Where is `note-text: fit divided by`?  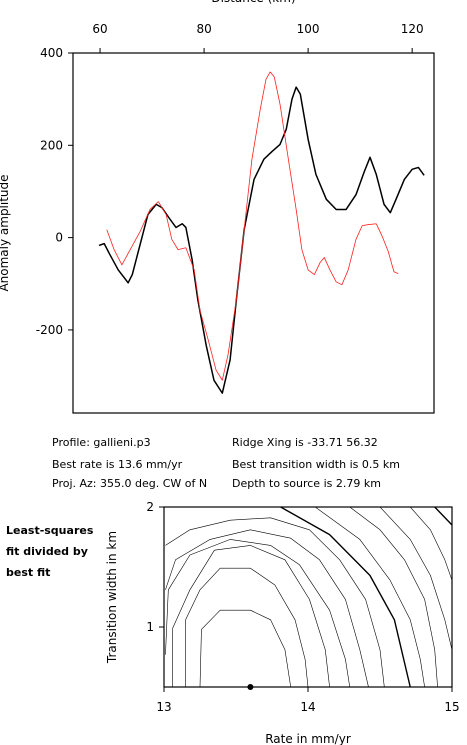 note-text: fit divided by is located at coordinates (47, 551).